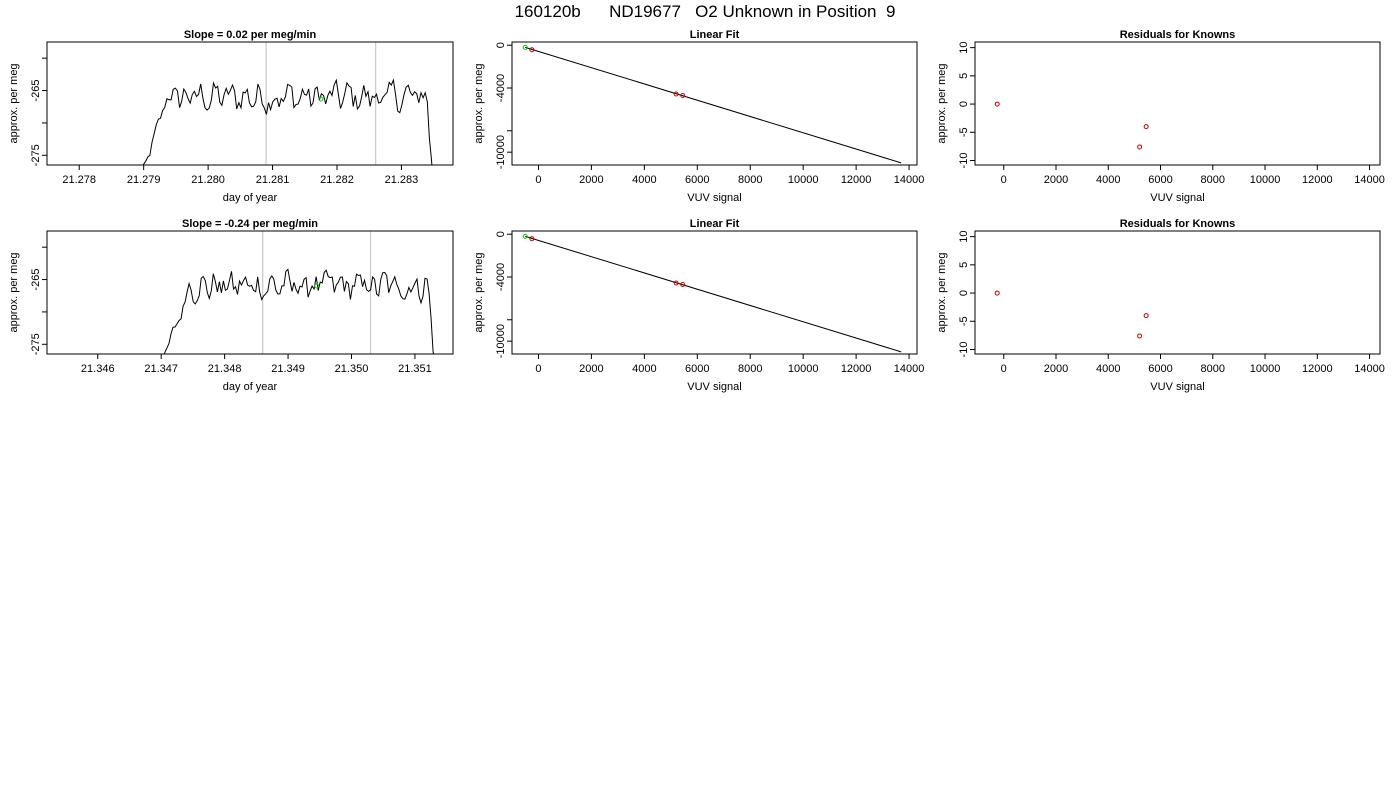 The width and height of the screenshot is (1400, 800). I want to click on x-tick-label: 21.282, so click(337, 180).